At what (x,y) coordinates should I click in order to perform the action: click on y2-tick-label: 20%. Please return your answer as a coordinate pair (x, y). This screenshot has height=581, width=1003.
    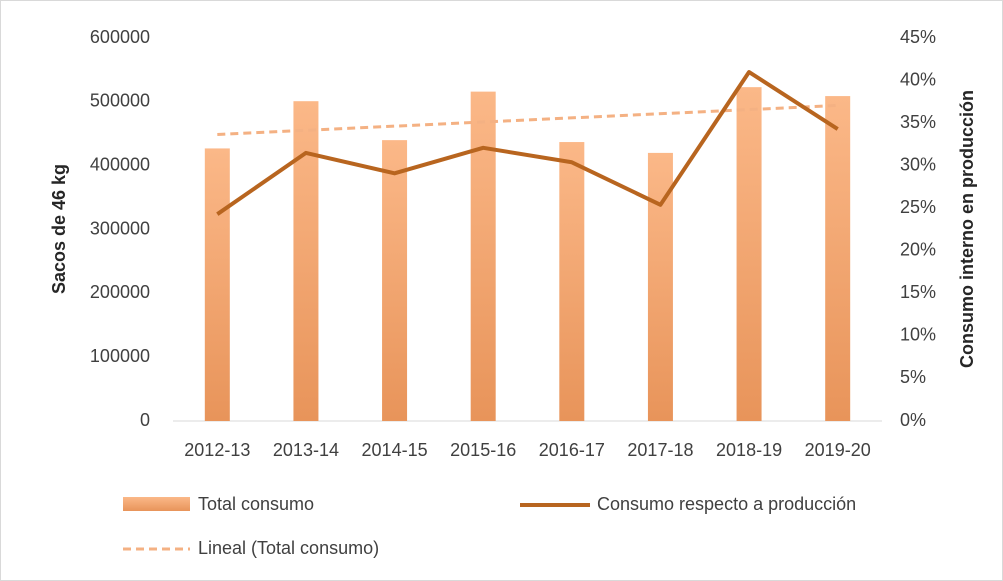
    Looking at the image, I should click on (918, 250).